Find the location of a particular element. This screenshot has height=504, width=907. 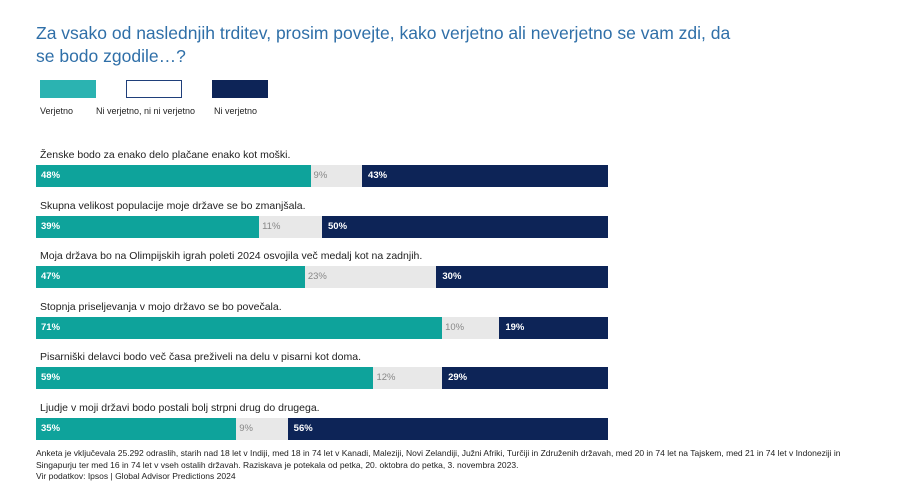

bar-row: 39% 11% 50% is located at coordinates (322, 226).